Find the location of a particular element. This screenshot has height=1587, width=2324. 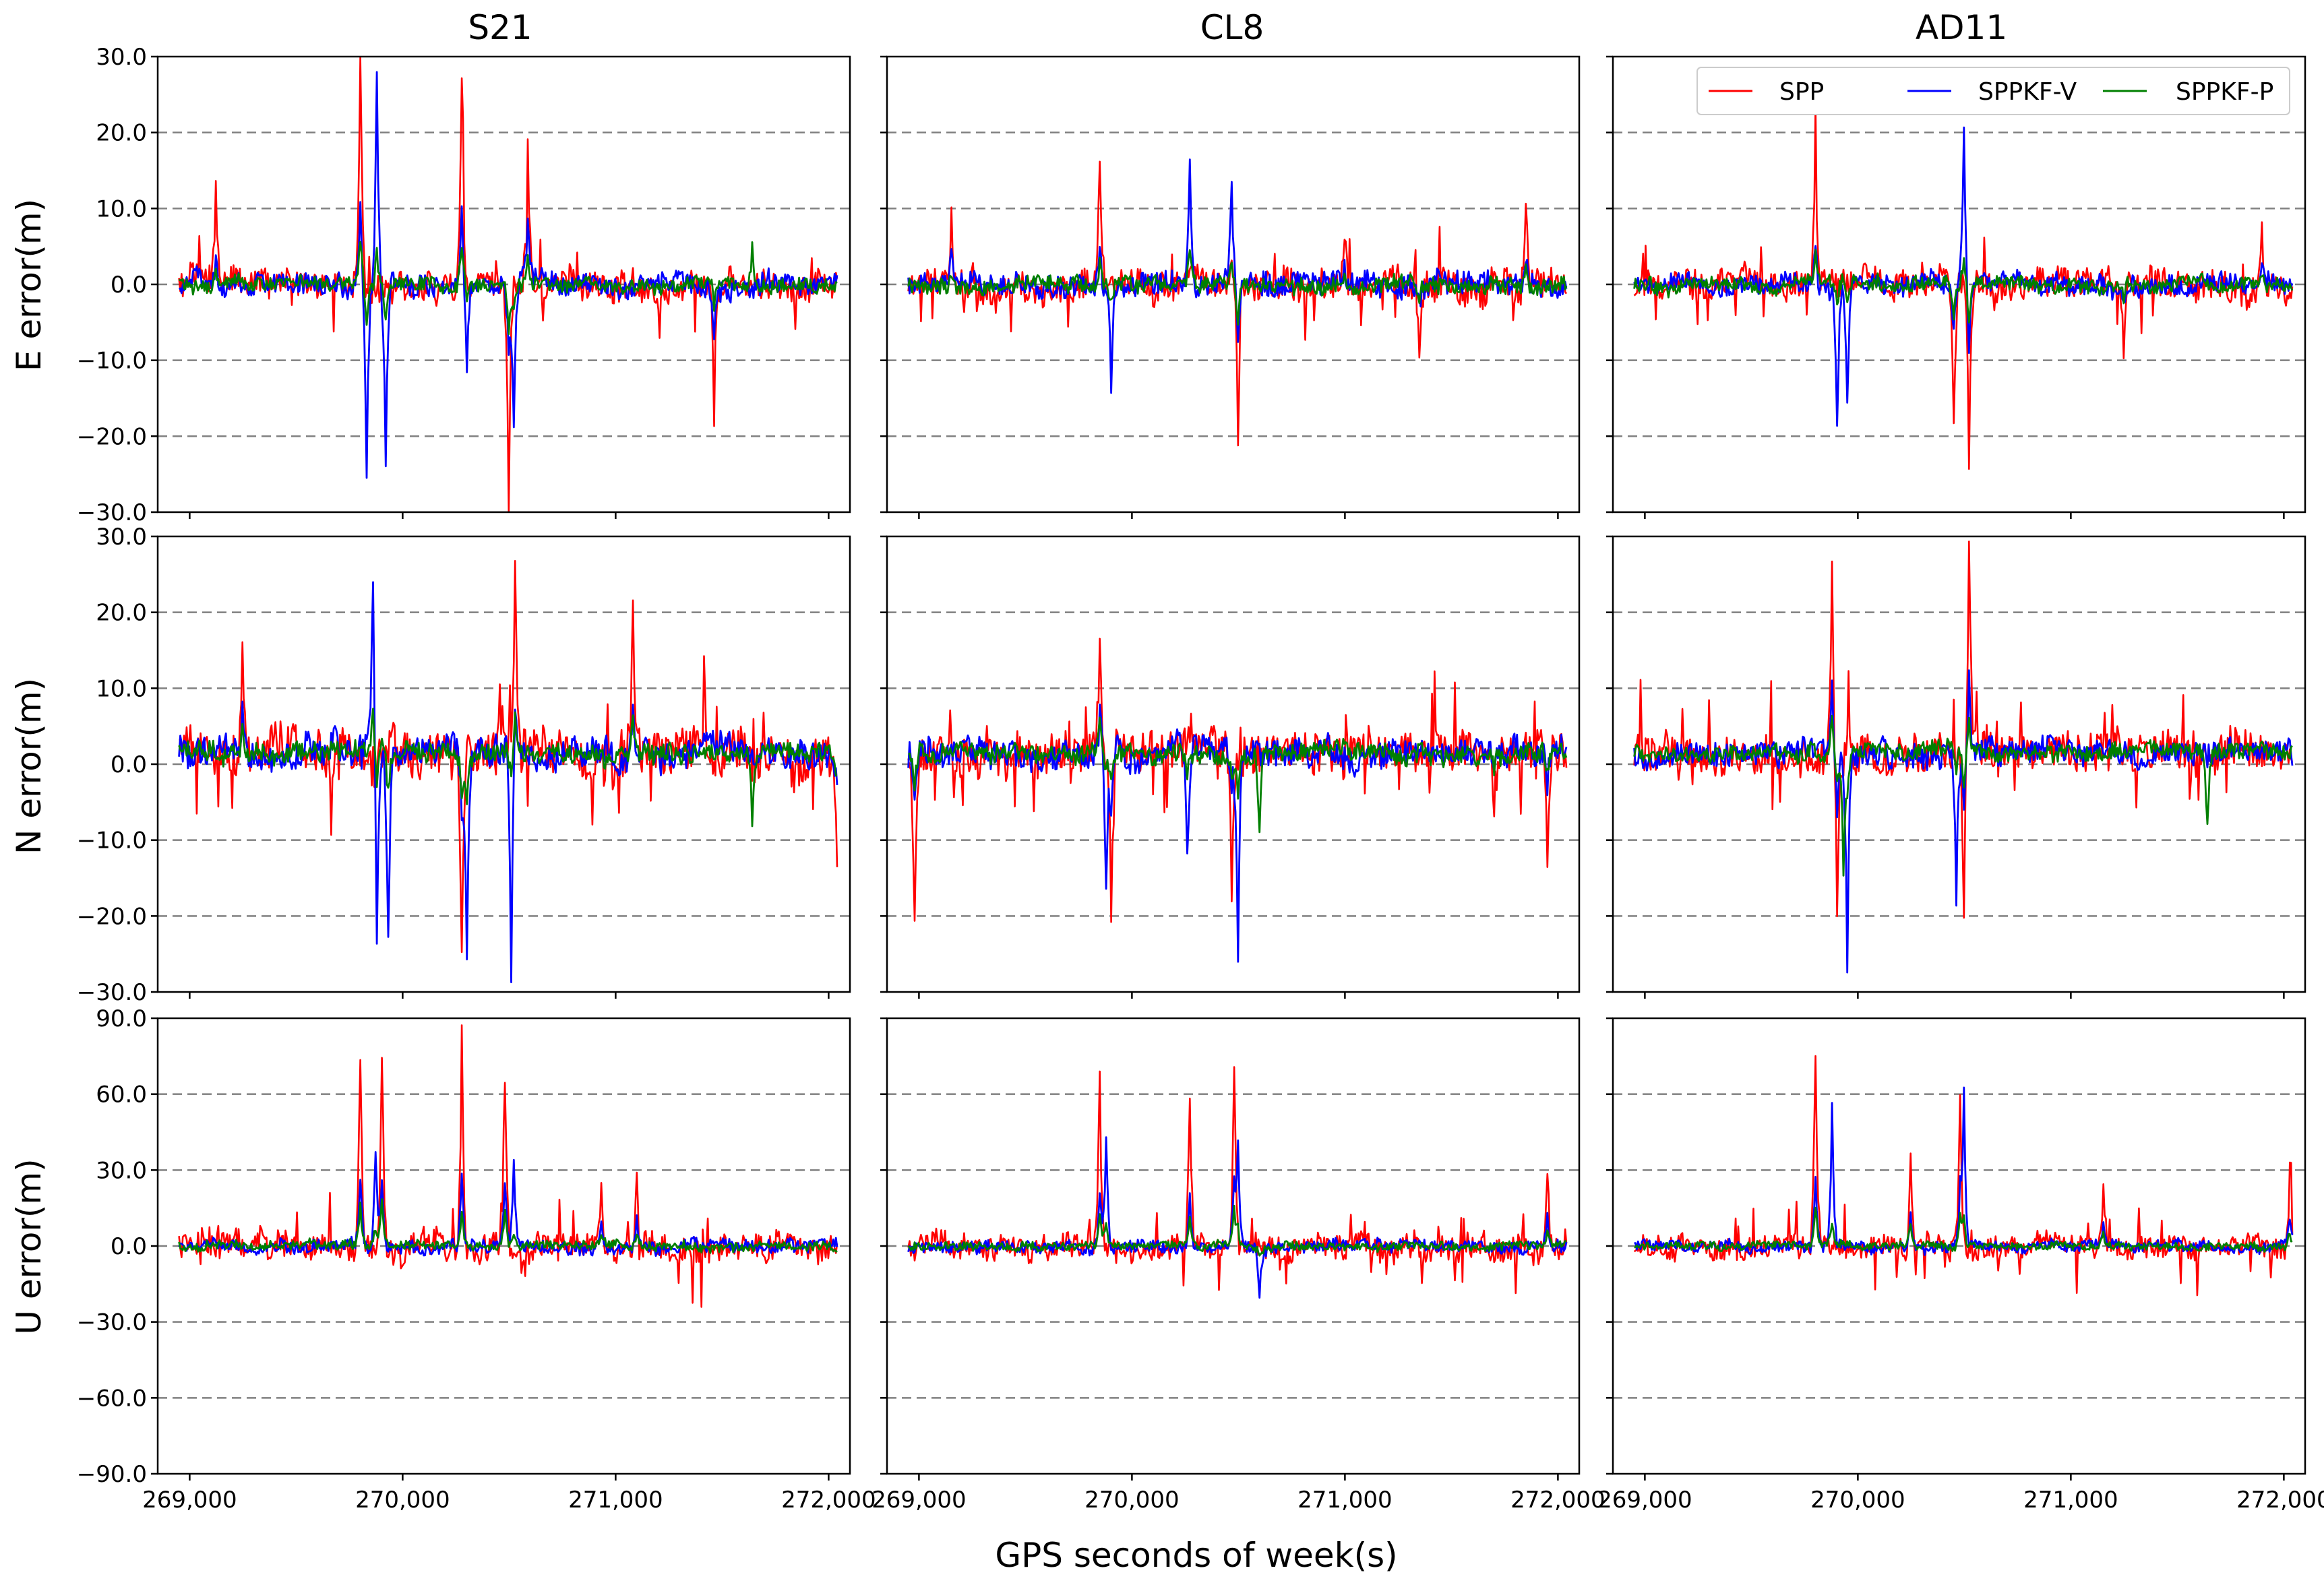

panel-cl8-e is located at coordinates (1230, 287).